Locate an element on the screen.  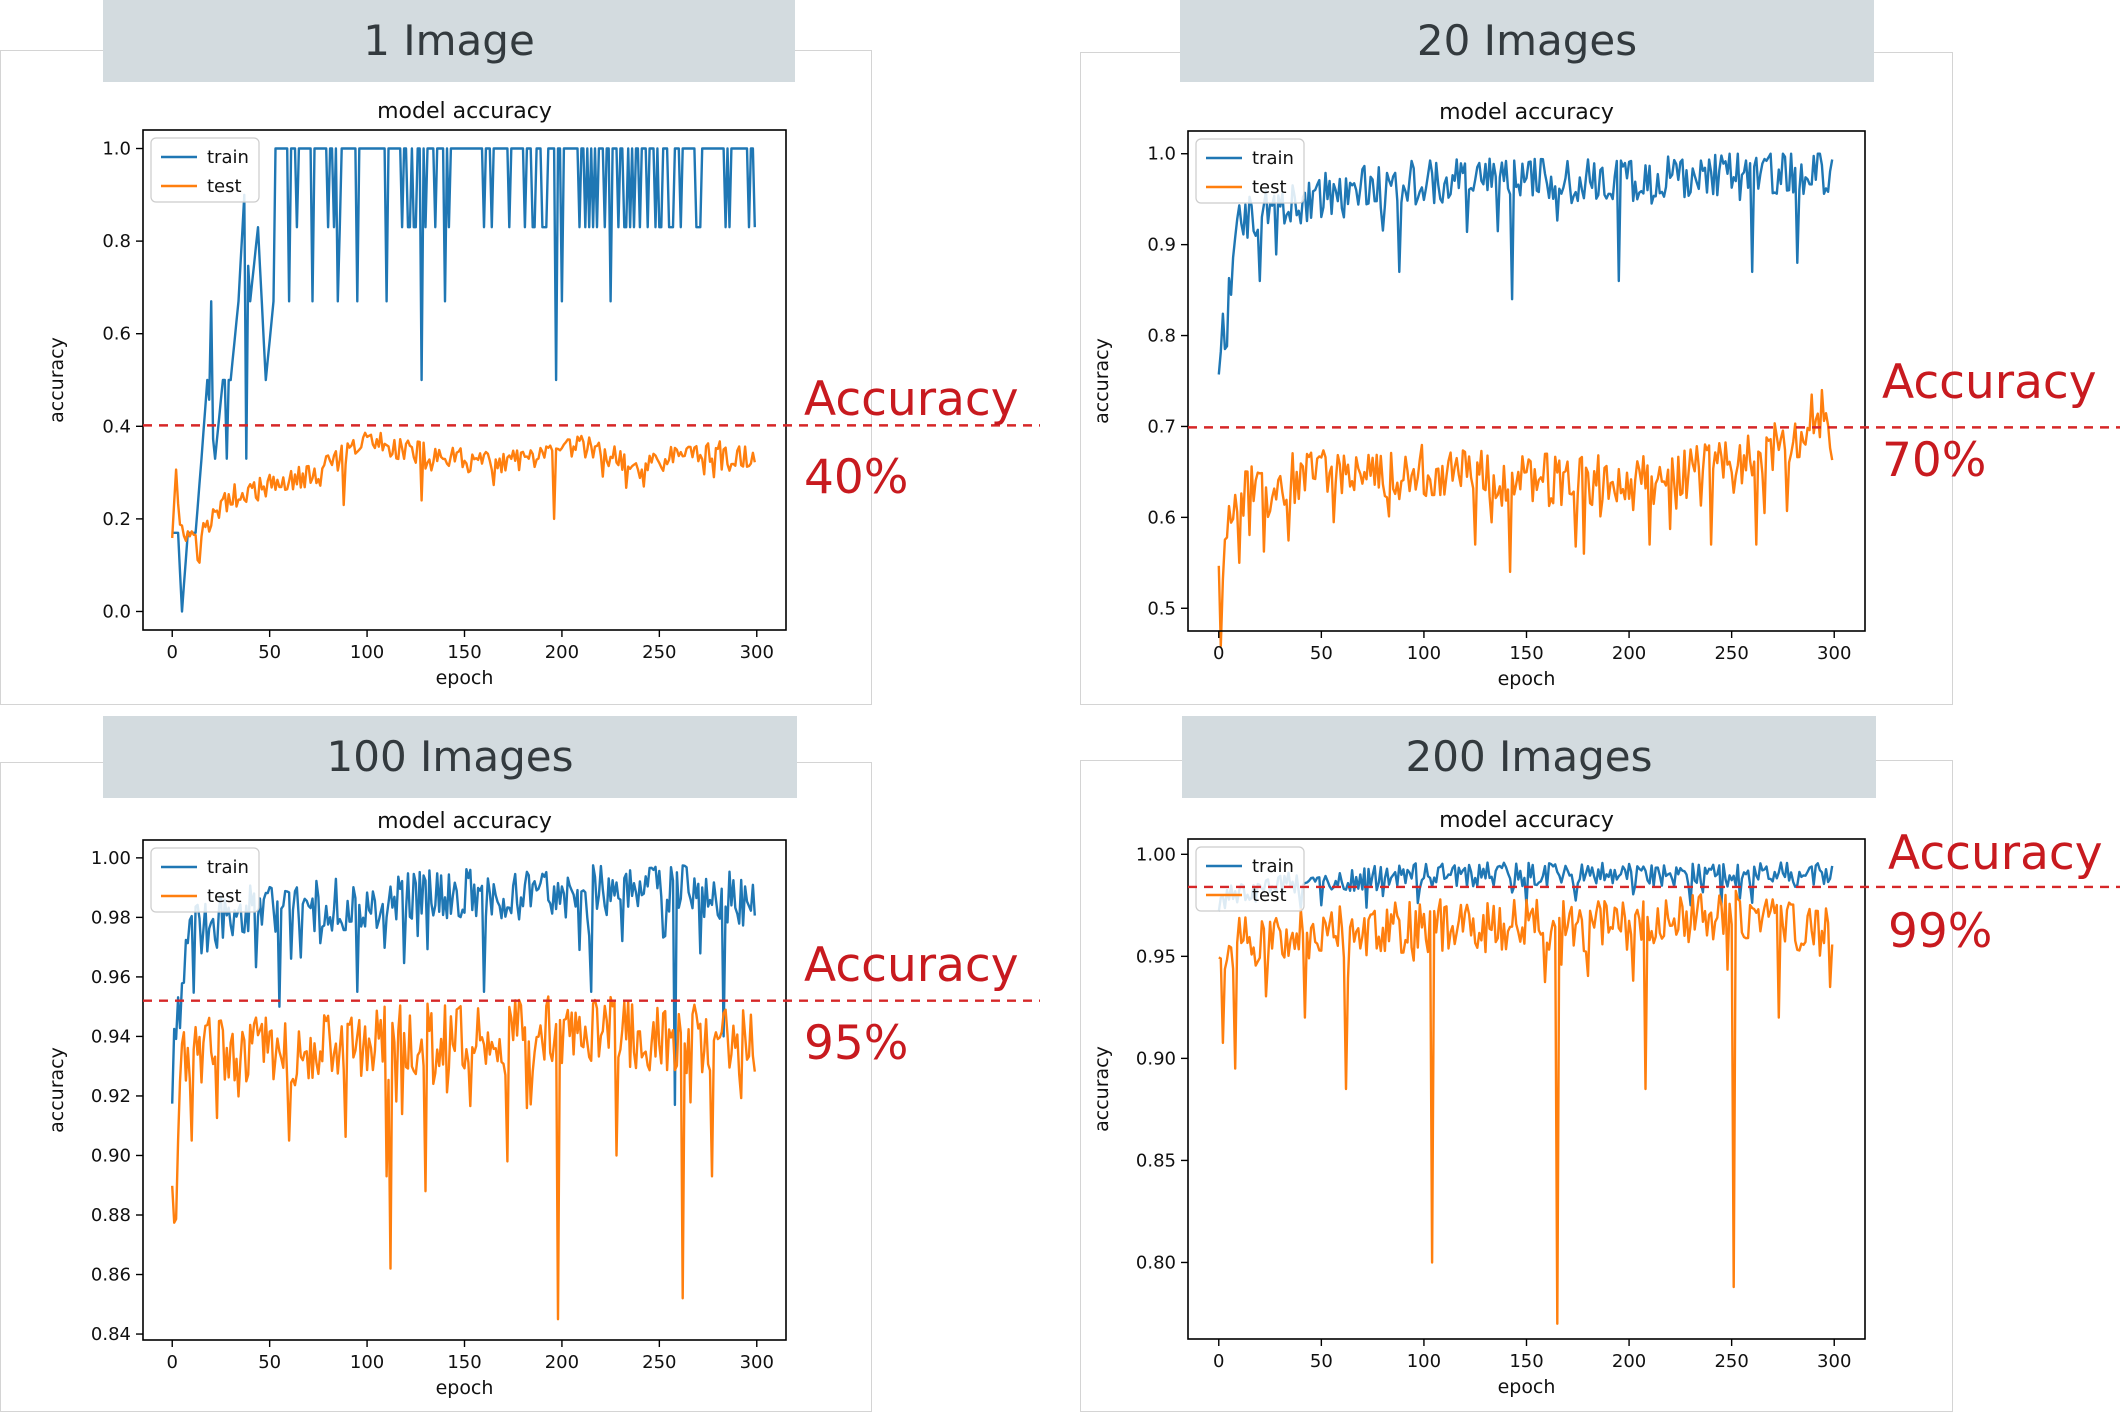
panel-banner: 20 Images is located at coordinates (1527, 41).